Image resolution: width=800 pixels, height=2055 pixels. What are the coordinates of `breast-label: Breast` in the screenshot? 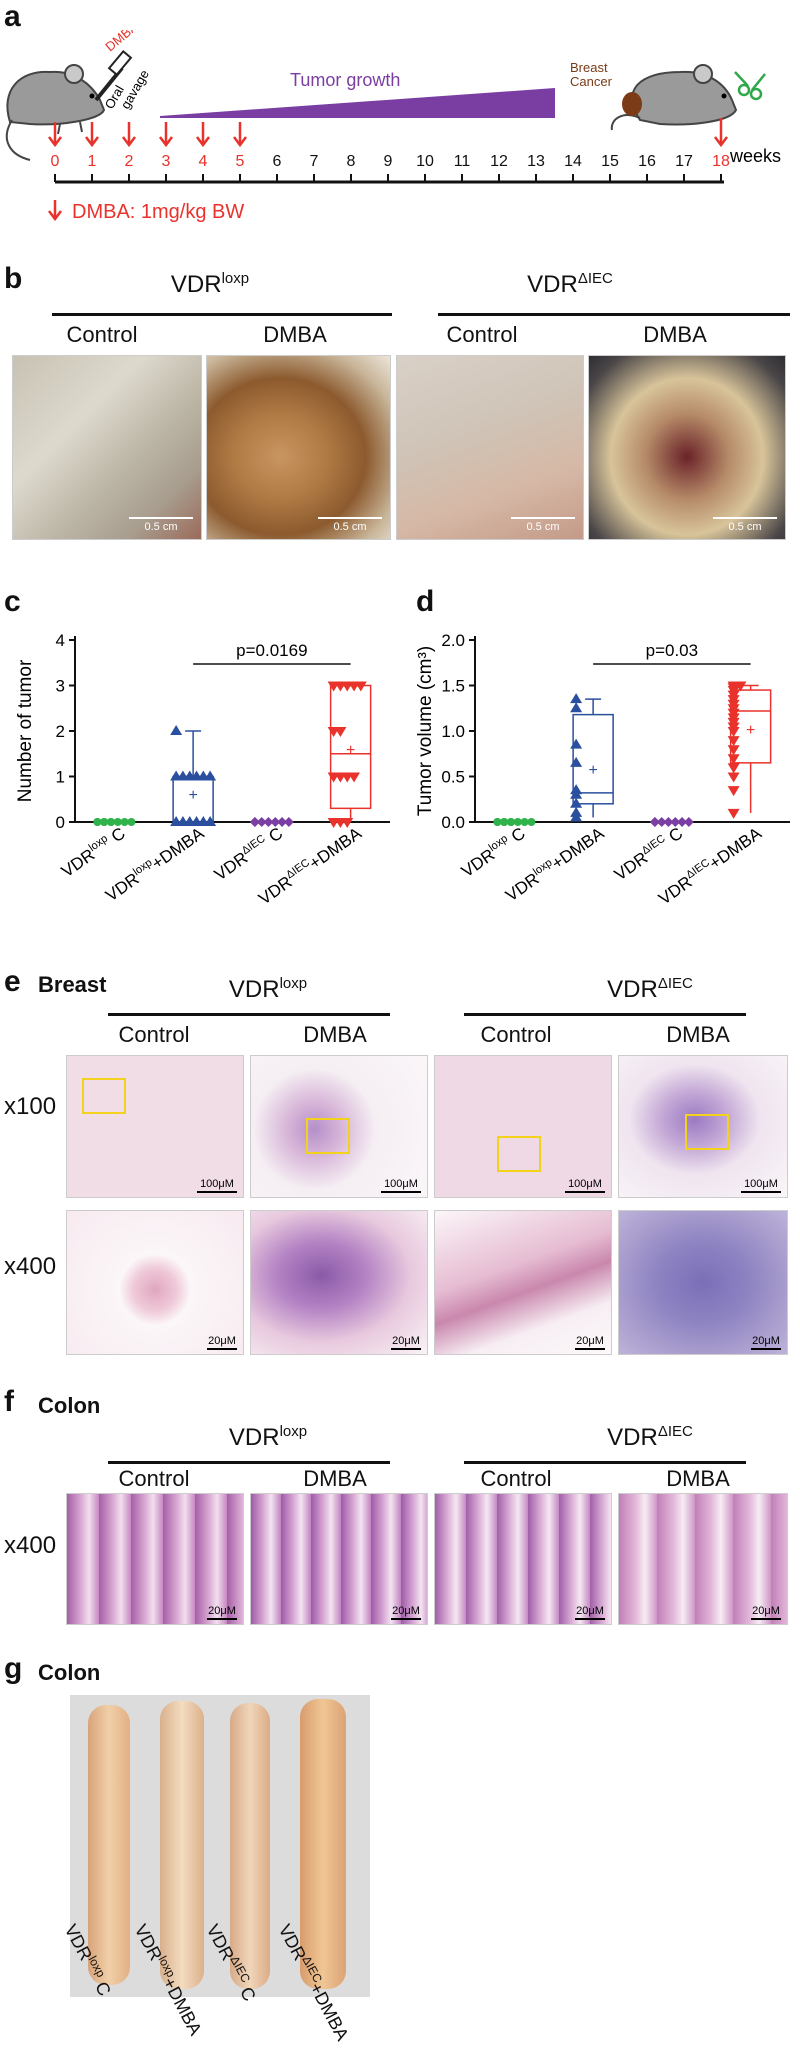 It's located at (589, 67).